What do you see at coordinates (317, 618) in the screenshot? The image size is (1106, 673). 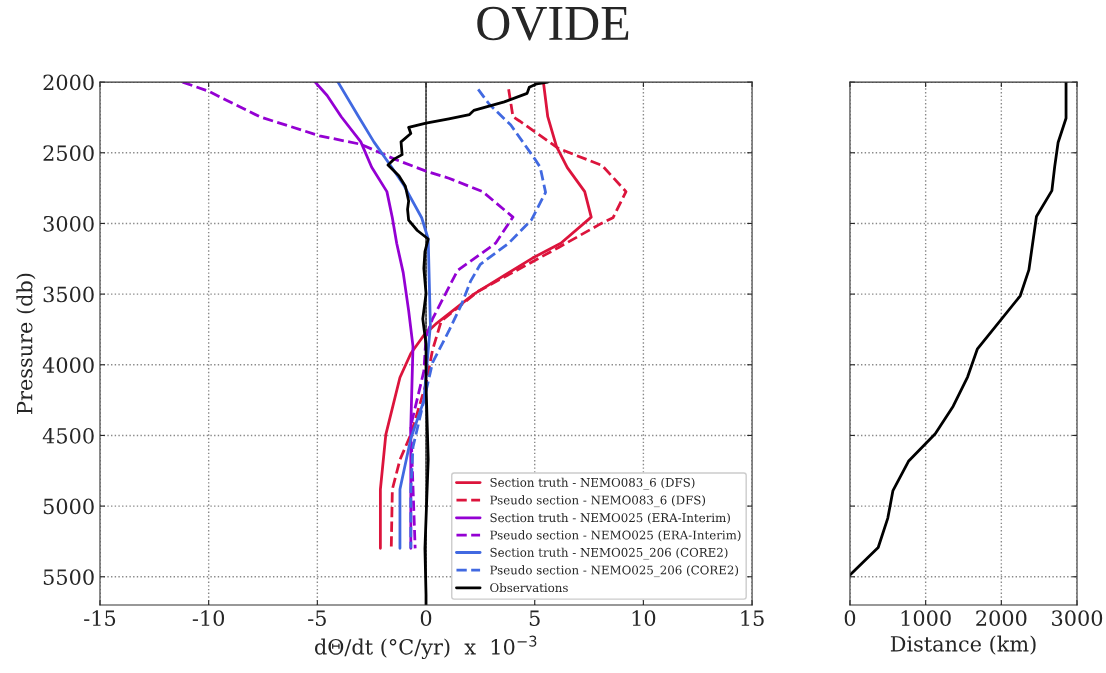 I see `x-tick-label: -5` at bounding box center [317, 618].